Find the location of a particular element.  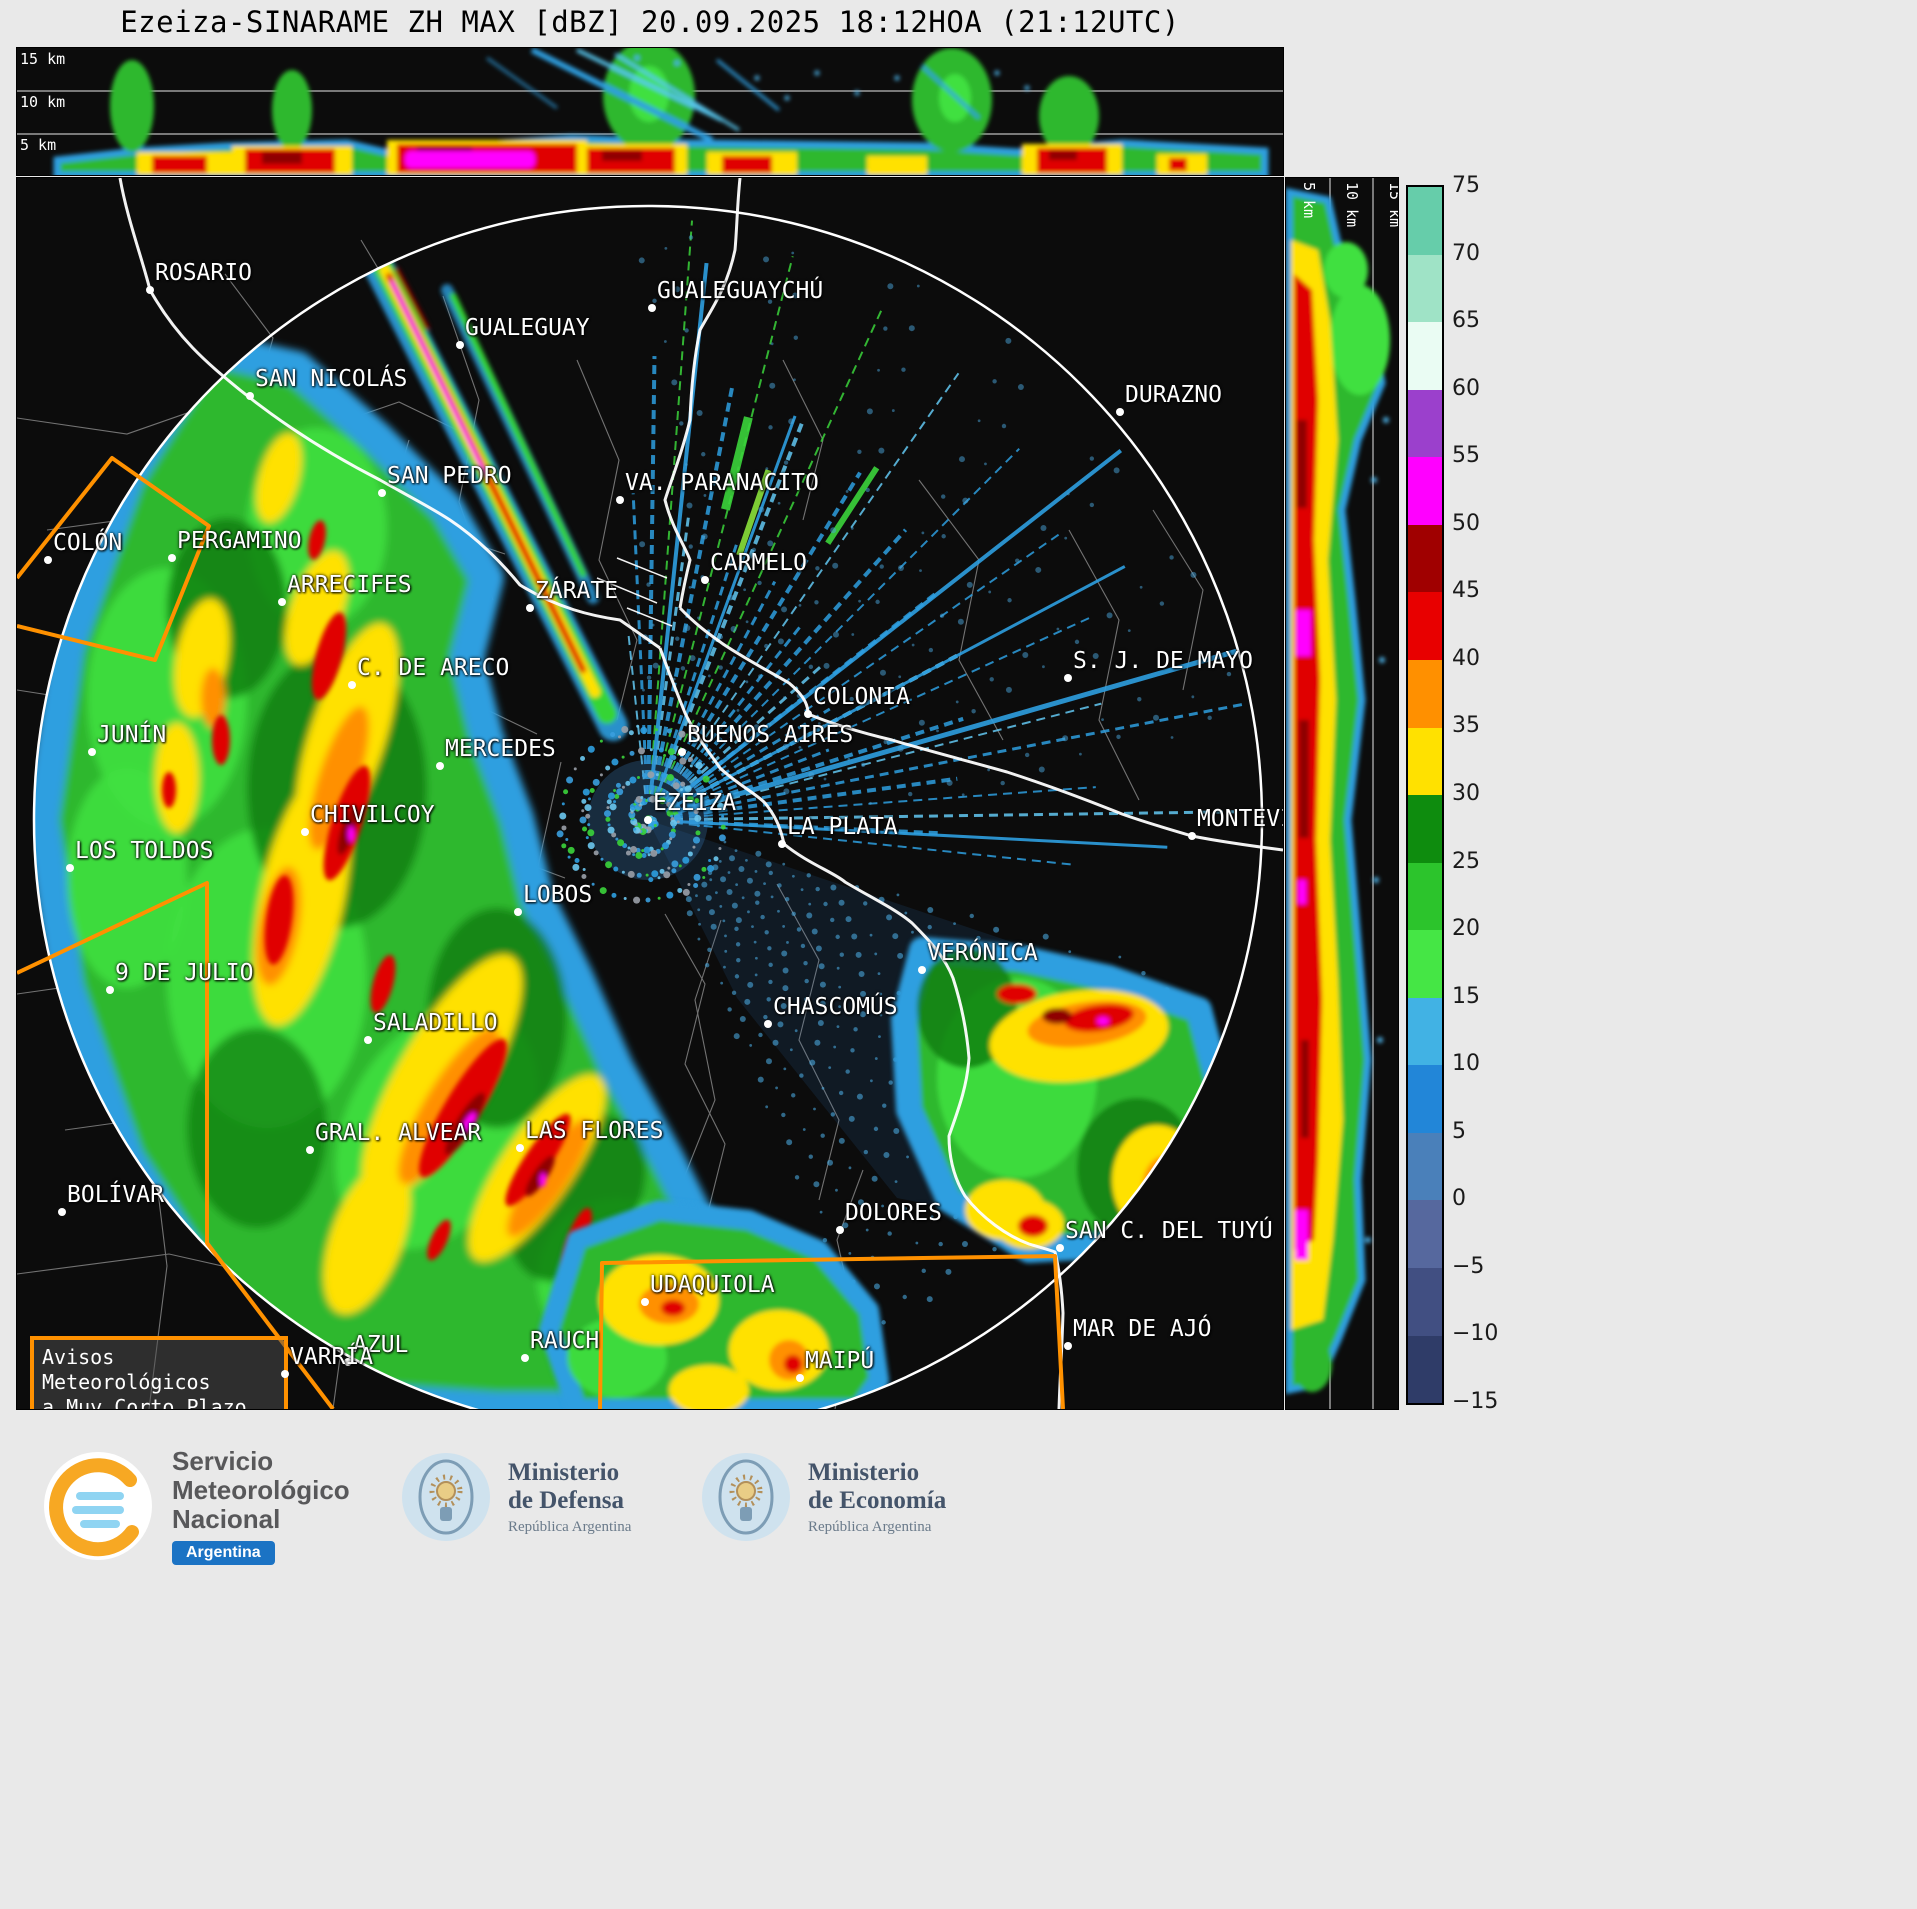

city-label: EZEIZA is located at coordinates (695, 803).